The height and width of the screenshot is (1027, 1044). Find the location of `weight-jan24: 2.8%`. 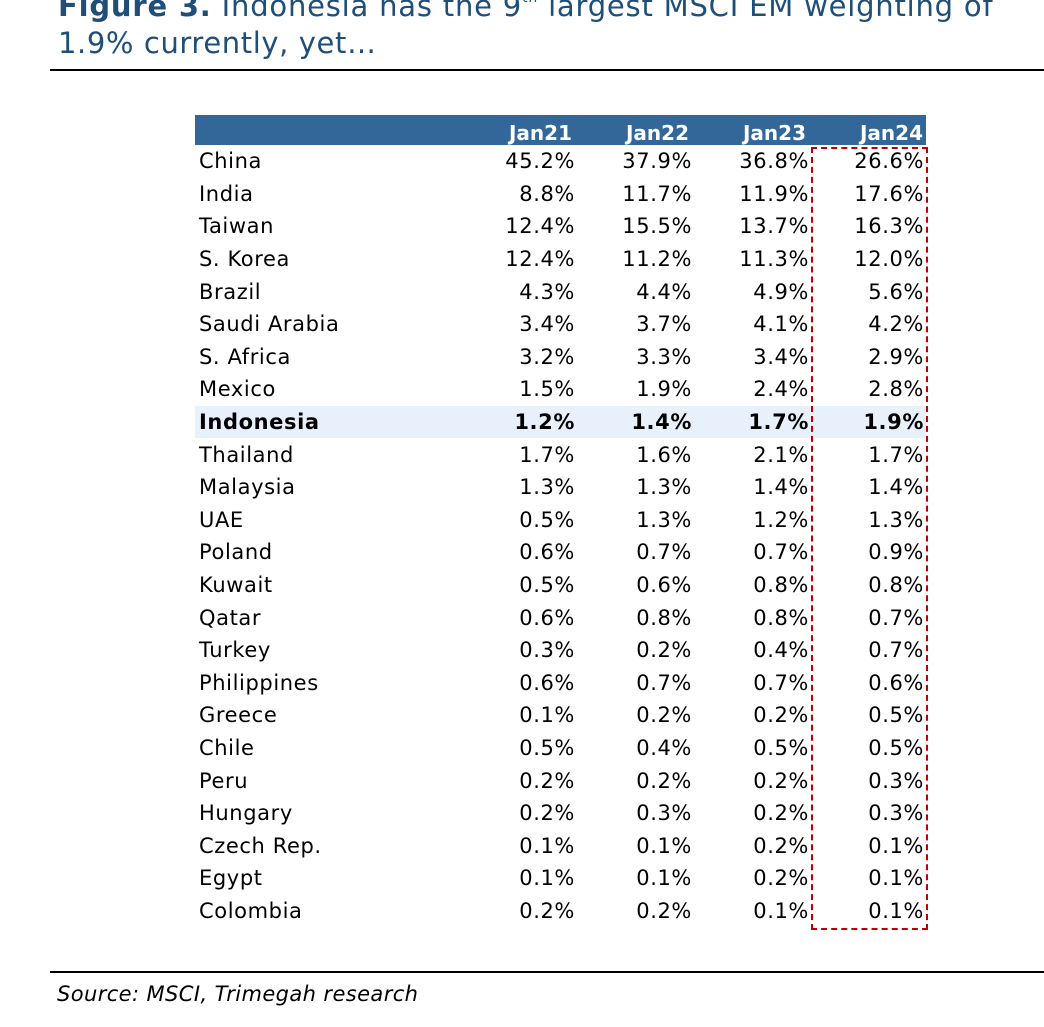

weight-jan24: 2.8% is located at coordinates (896, 389).